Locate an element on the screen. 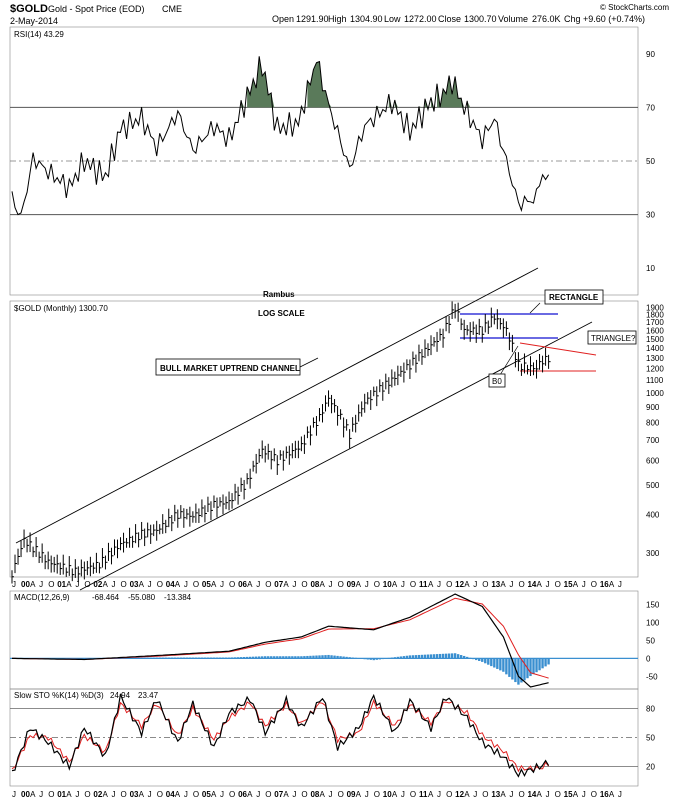 This screenshot has width=674, height=800. time-tick-label: 05 is located at coordinates (206, 584).